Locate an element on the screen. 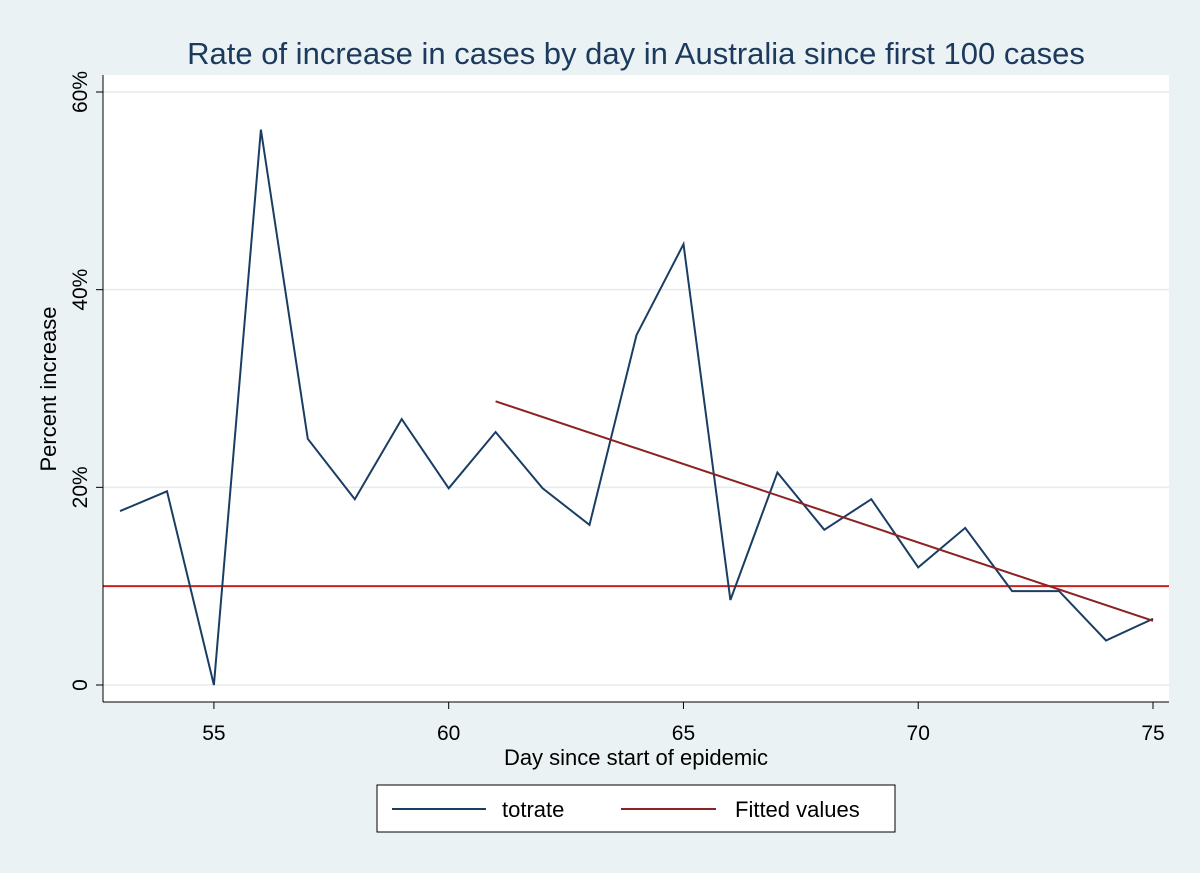 This screenshot has height=873, width=1200. x-tick-label-75: 75 is located at coordinates (1152, 733).